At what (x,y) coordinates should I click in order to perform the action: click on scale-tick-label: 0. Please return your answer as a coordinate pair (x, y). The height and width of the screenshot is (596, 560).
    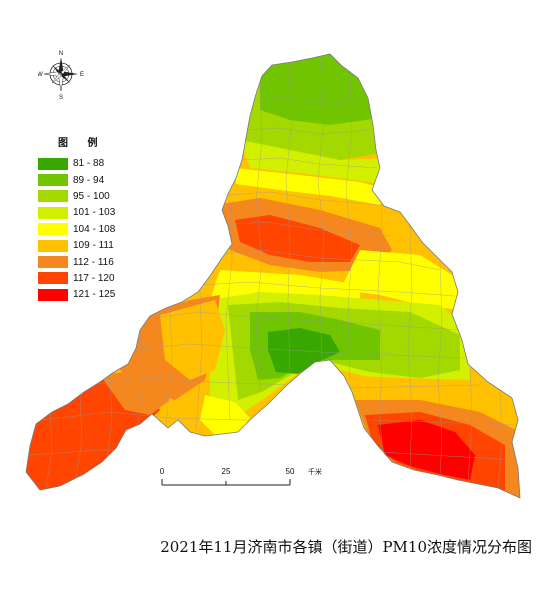
    Looking at the image, I should click on (162, 471).